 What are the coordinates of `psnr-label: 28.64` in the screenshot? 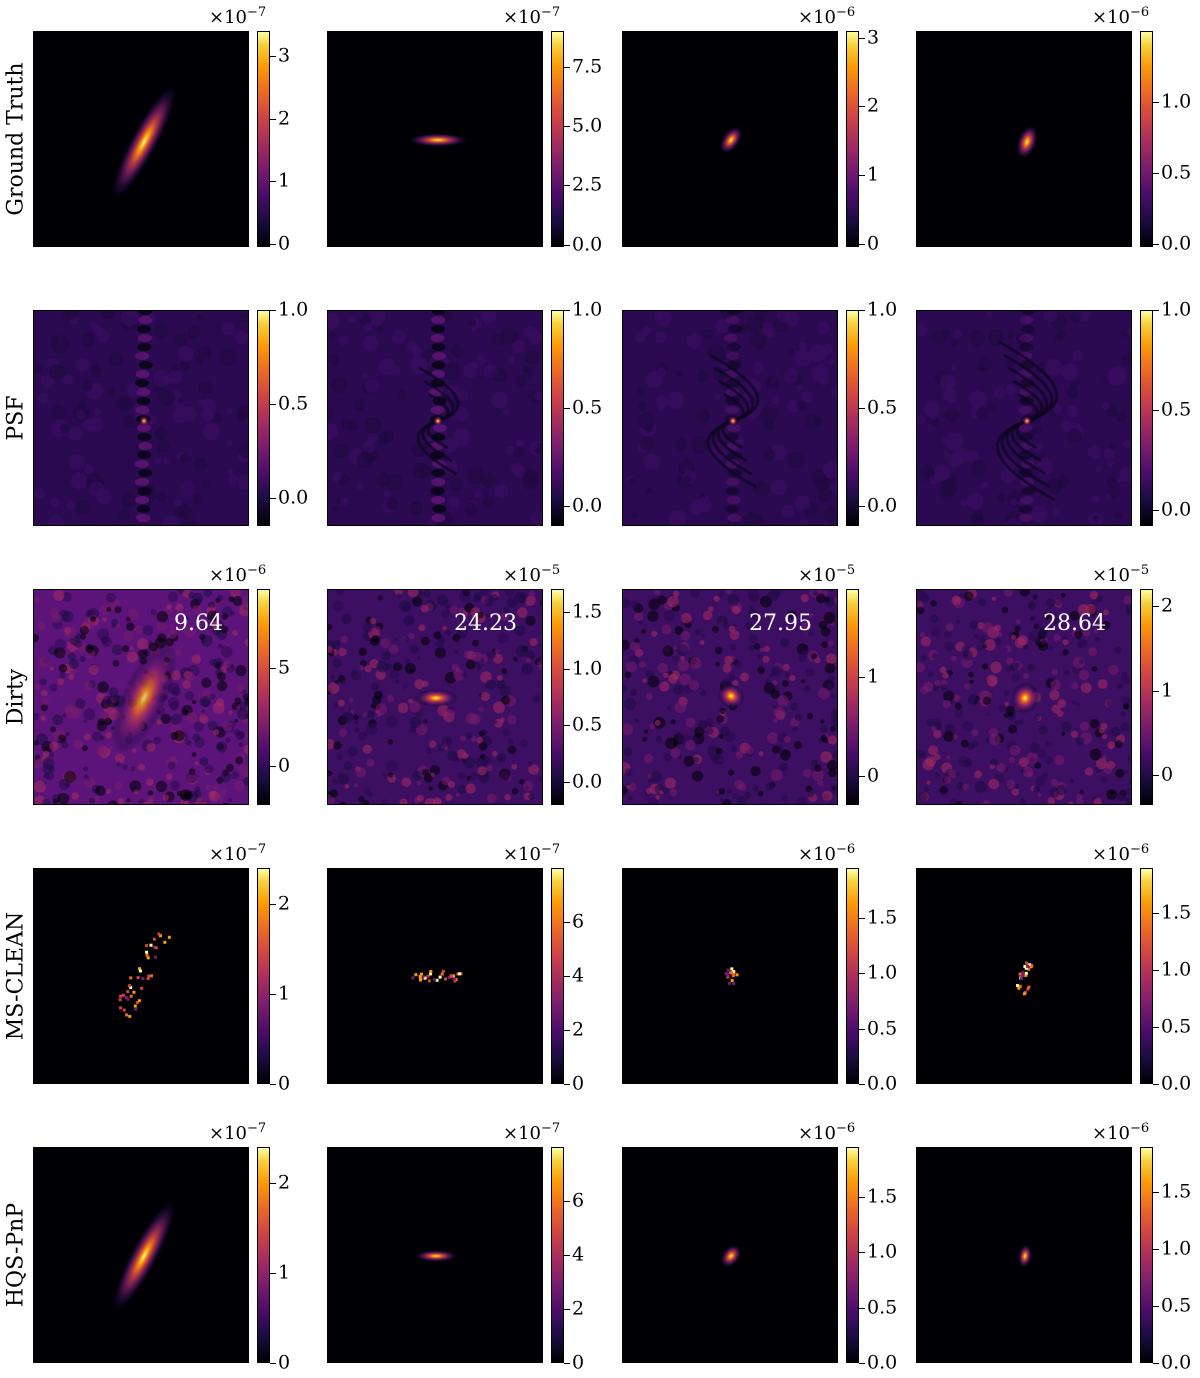 It's located at (1074, 623).